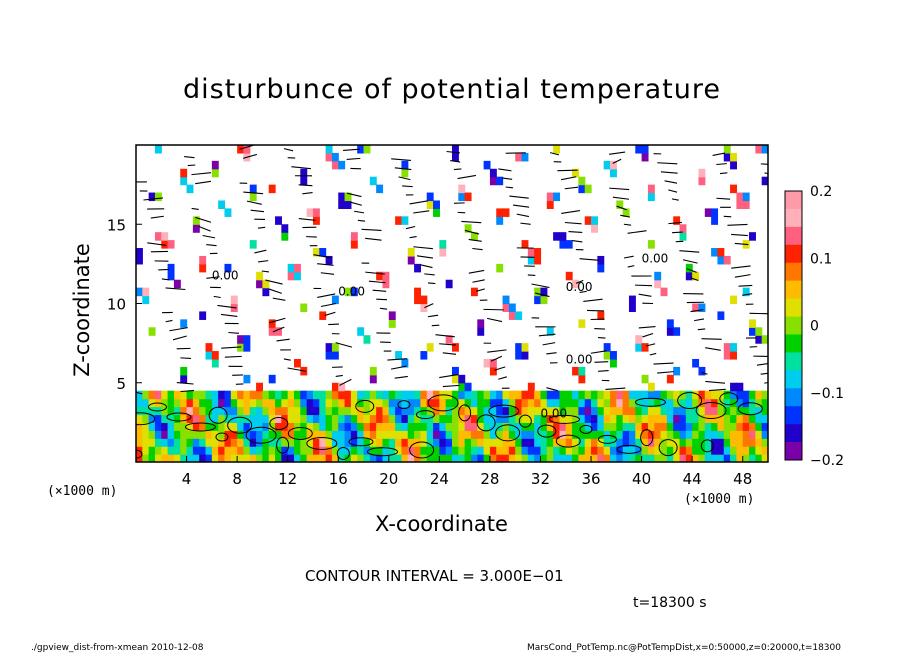 The height and width of the screenshot is (654, 904). What do you see at coordinates (116, 225) in the screenshot?
I see `y-tick-label: 15` at bounding box center [116, 225].